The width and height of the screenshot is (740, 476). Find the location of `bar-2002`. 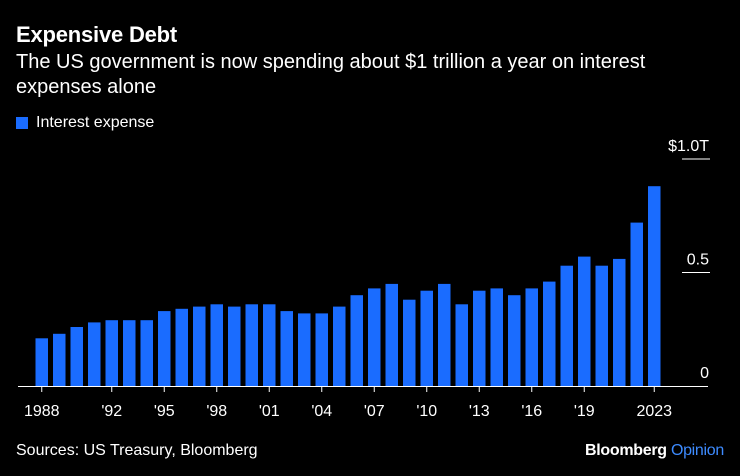

bar-2002 is located at coordinates (286, 348).